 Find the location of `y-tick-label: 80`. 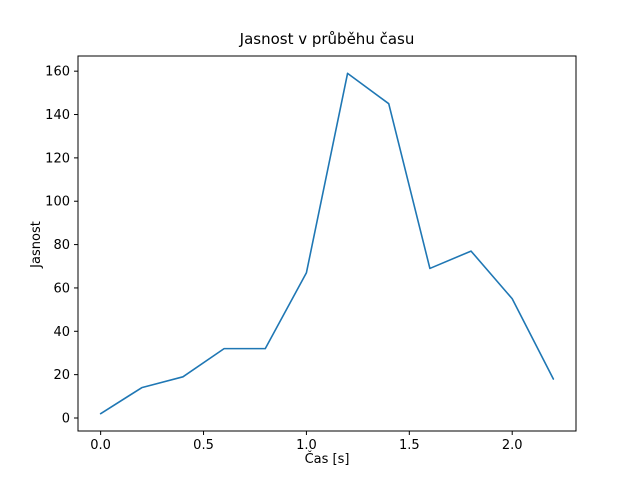

y-tick-label: 80 is located at coordinates (61, 245).